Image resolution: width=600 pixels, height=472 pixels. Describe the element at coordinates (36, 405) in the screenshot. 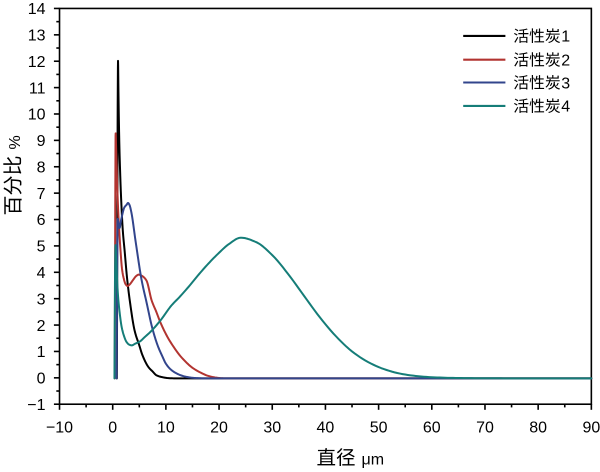

I see `svg-text: −1` at that location.